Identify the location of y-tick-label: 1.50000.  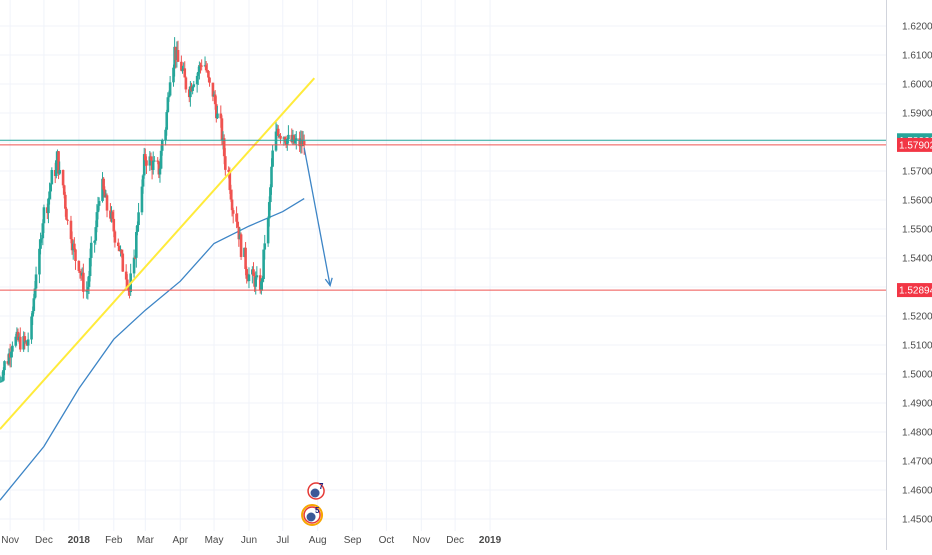
(917, 375).